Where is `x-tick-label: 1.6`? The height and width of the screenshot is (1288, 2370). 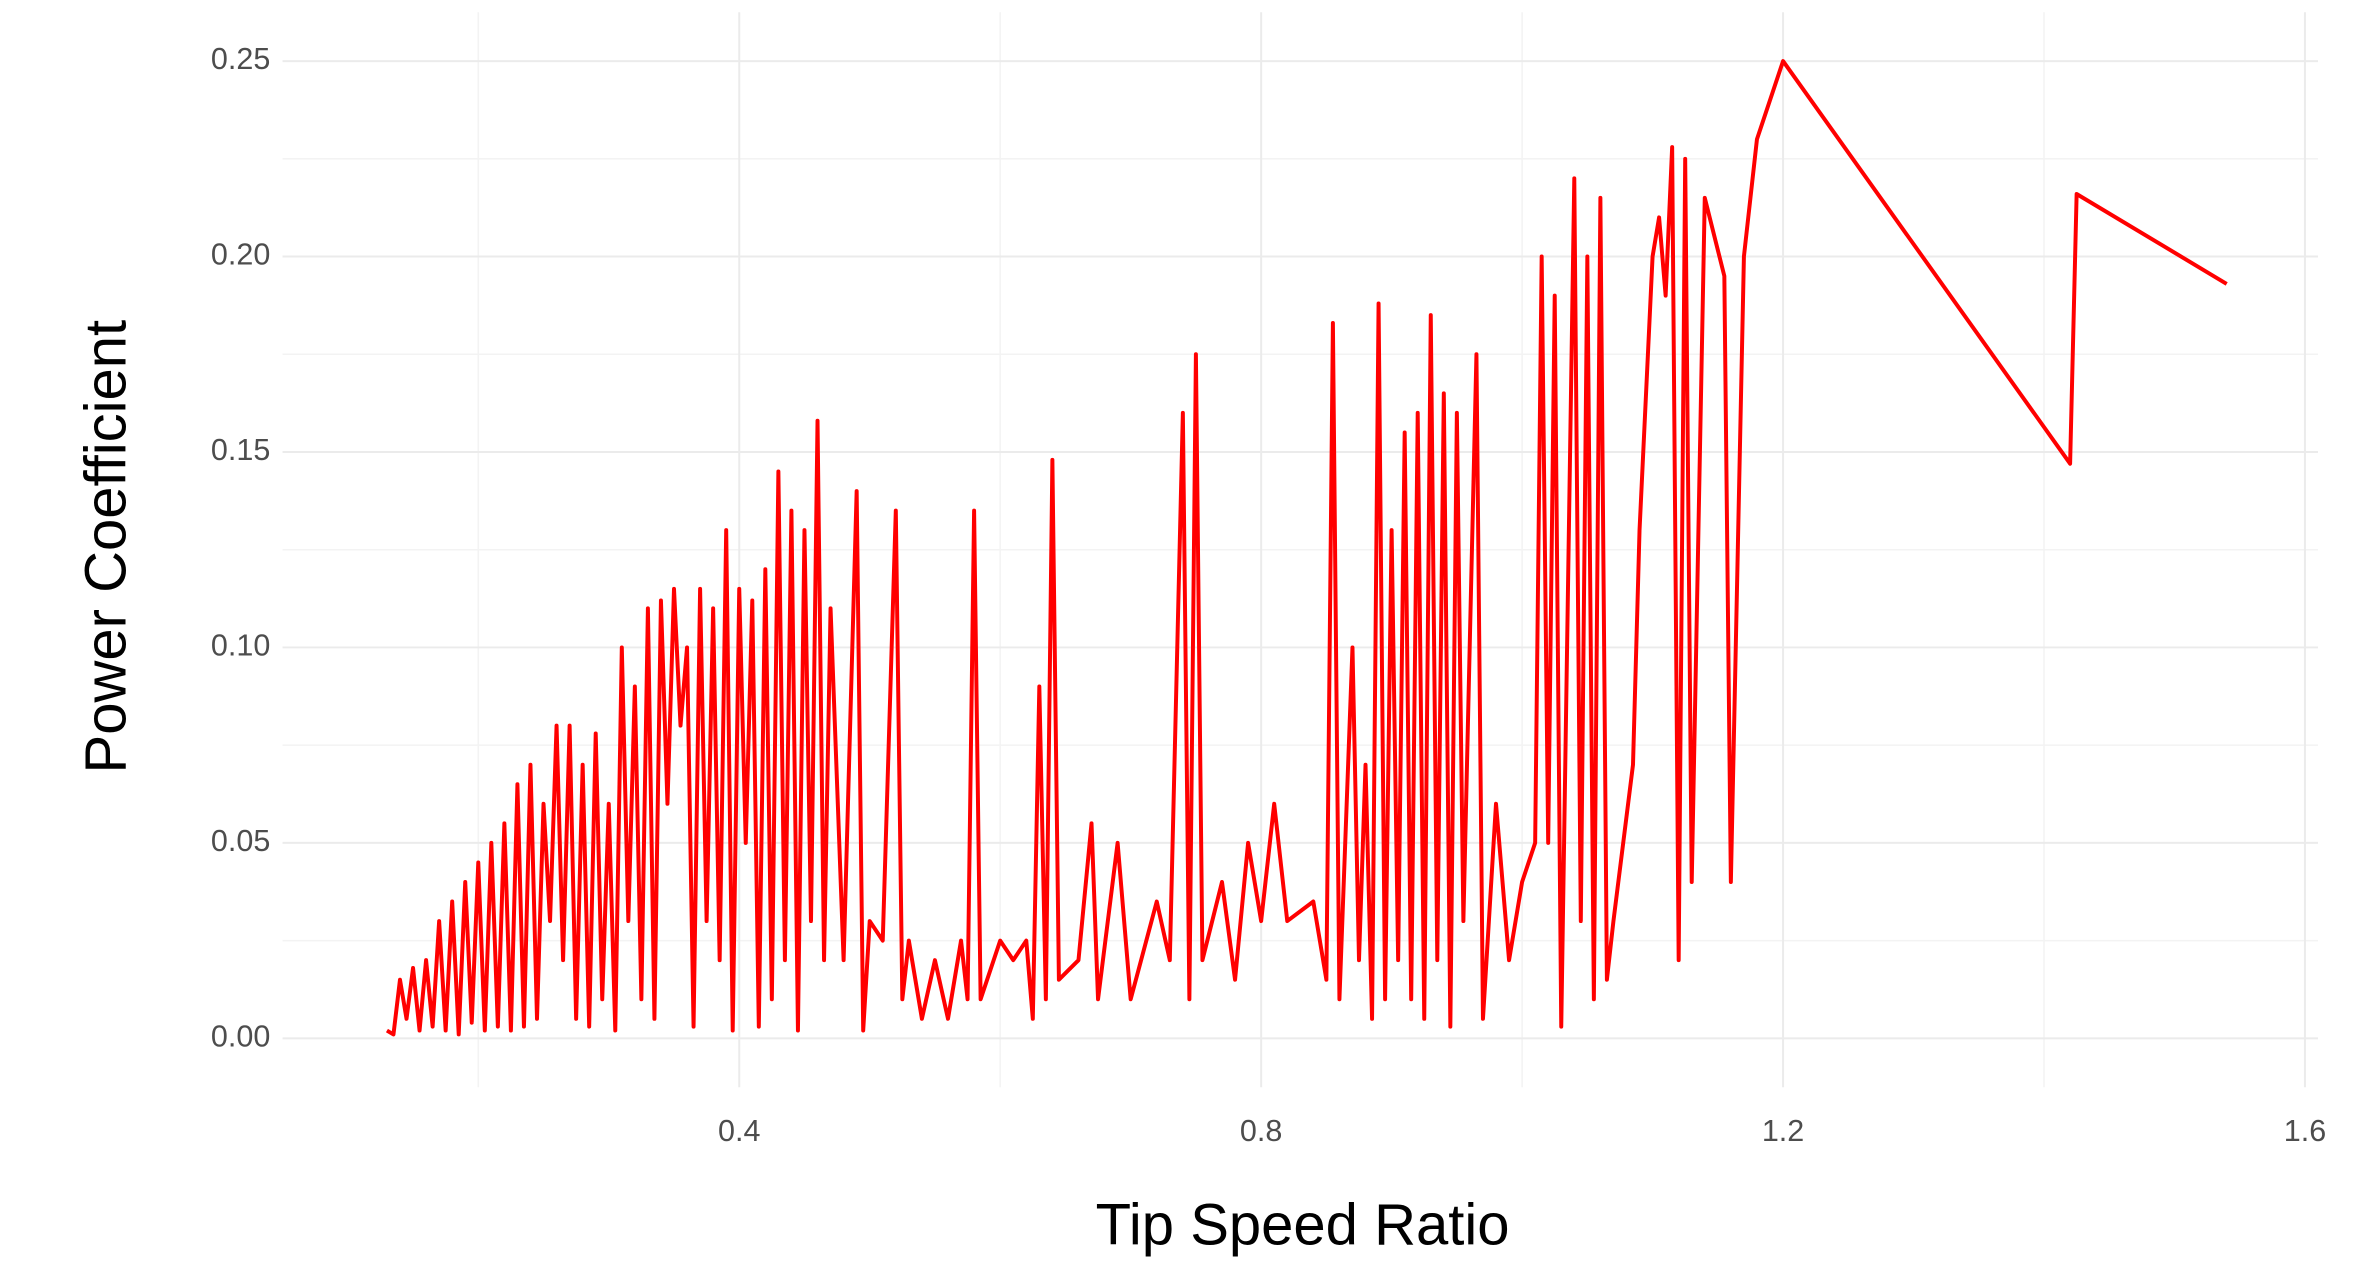 x-tick-label: 1.6 is located at coordinates (2305, 1131).